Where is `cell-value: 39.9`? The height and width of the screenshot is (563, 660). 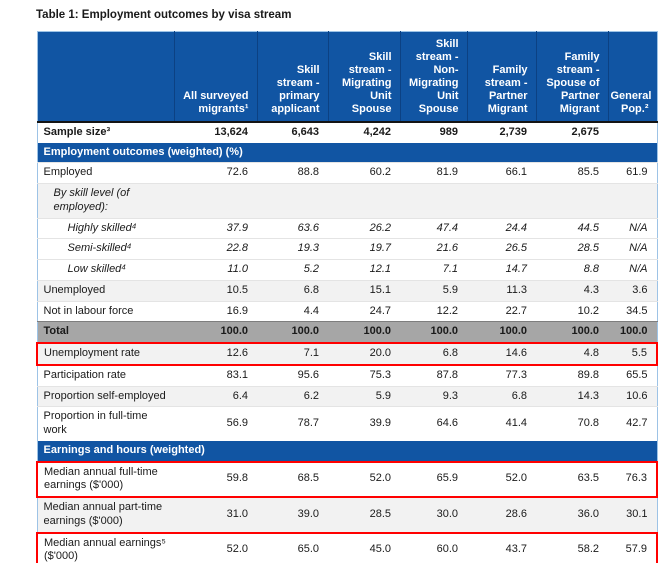
cell-value: 39.9 is located at coordinates (380, 423).